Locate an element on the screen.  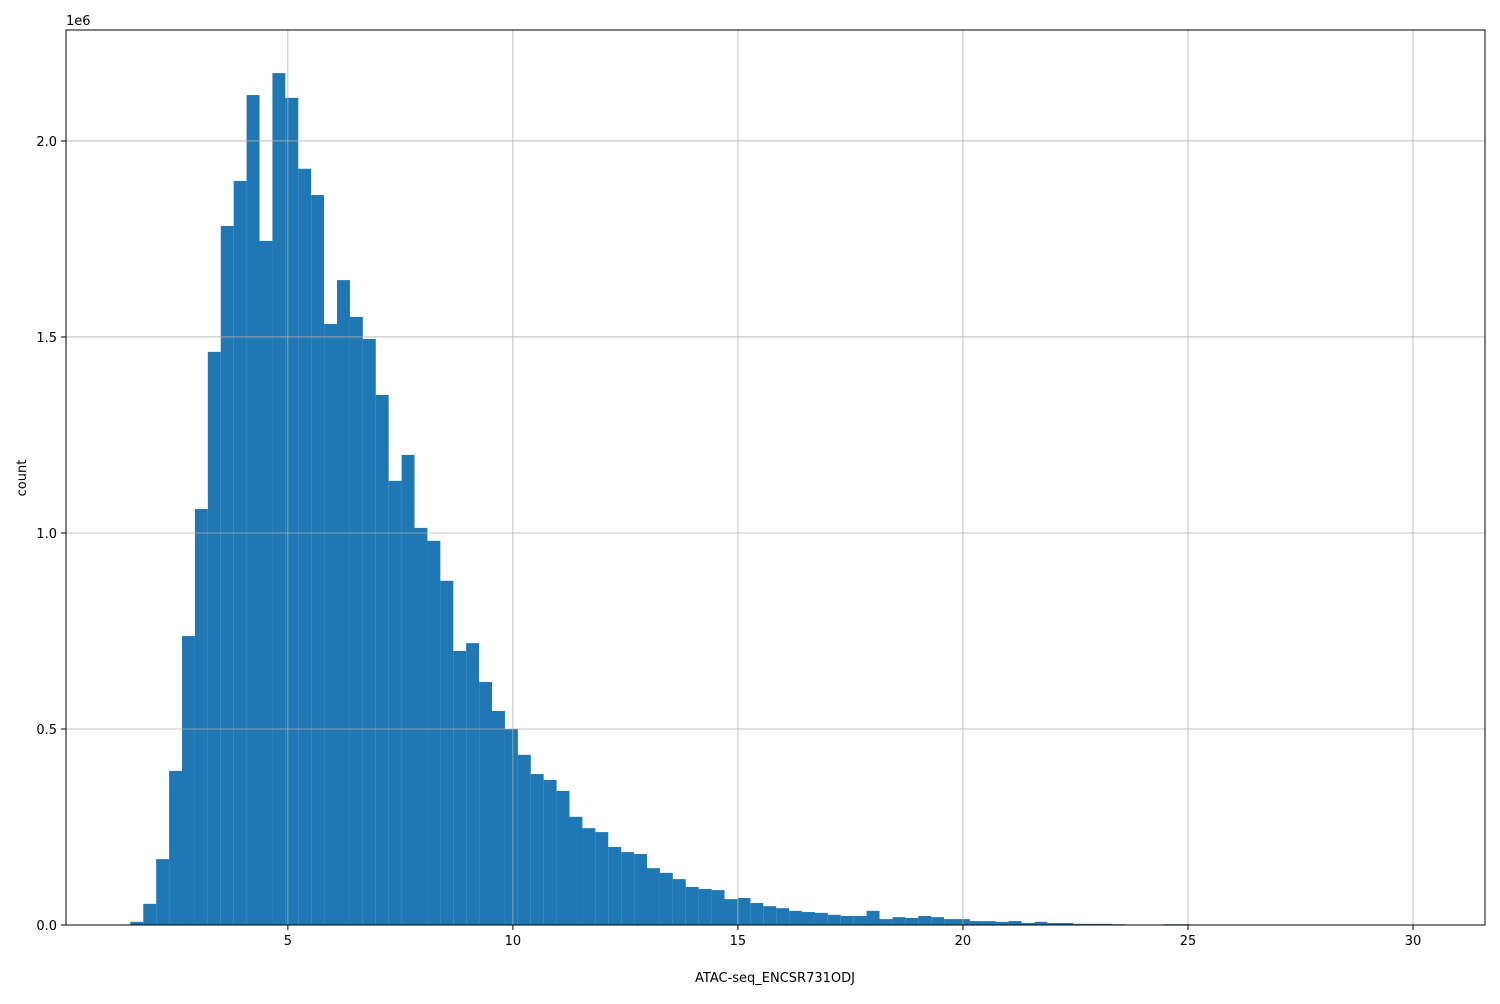
x-tick-label: 10 is located at coordinates (513, 941).